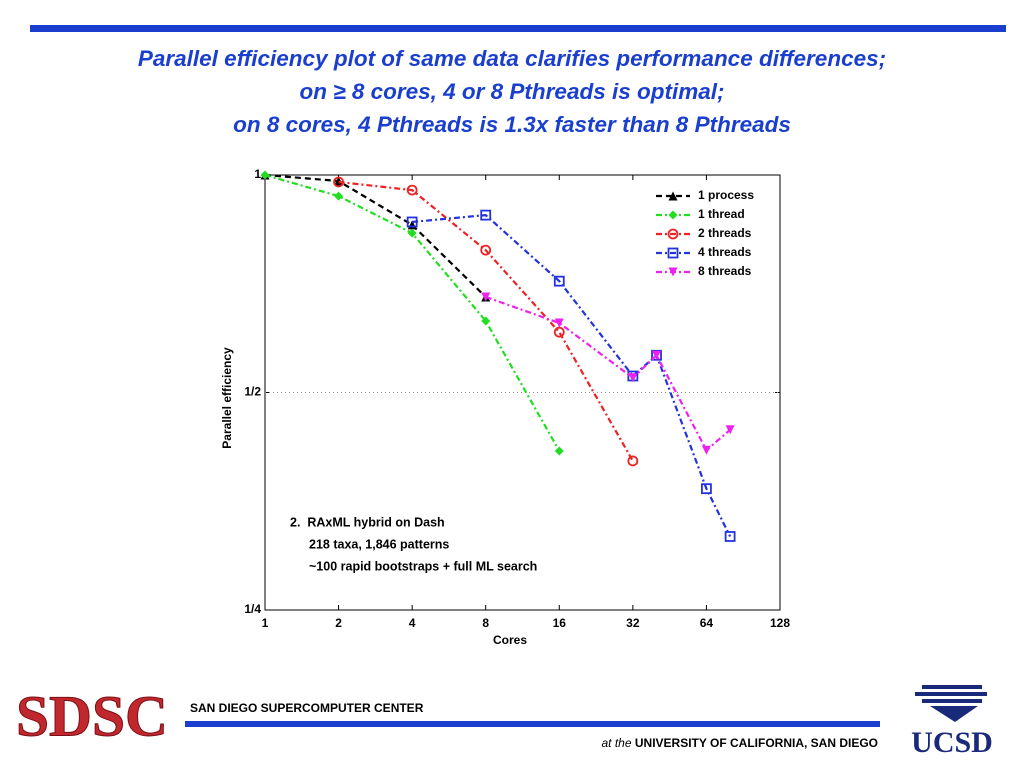 The height and width of the screenshot is (768, 1024). Describe the element at coordinates (725, 233) in the screenshot. I see `legend-label: 2 threads` at that location.